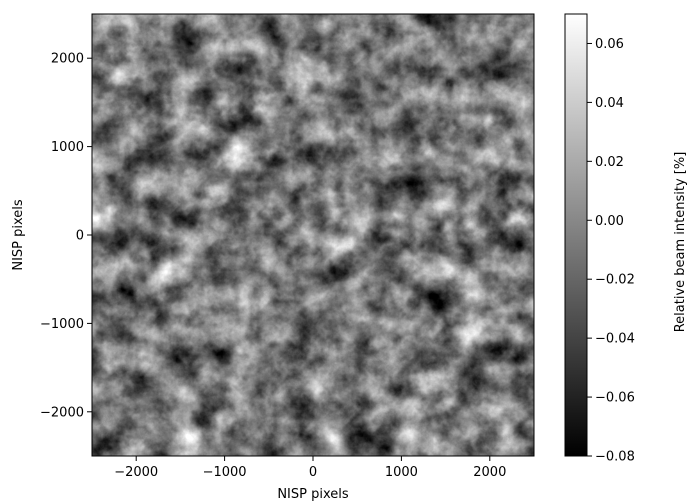  What do you see at coordinates (225, 472) in the screenshot?
I see `x-tick-label: −1000` at bounding box center [225, 472].